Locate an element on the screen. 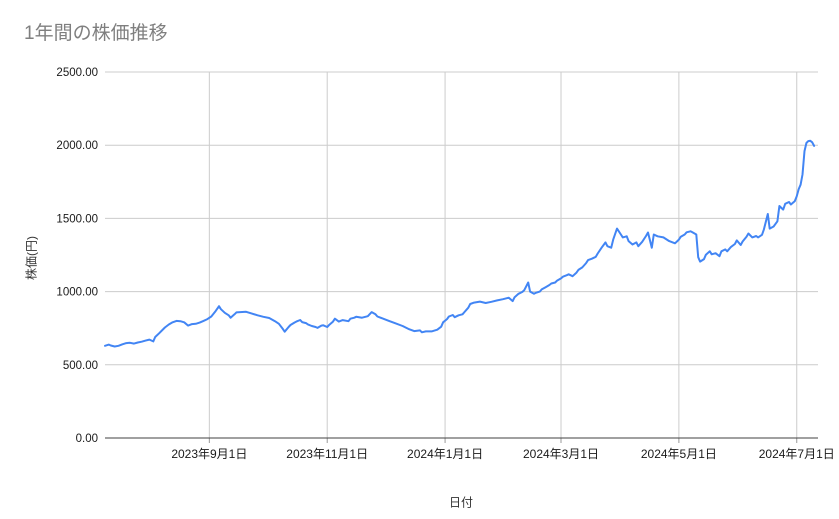 This screenshot has width=839, height=519. x-tick-label: 2024年7月1日 is located at coordinates (797, 454).